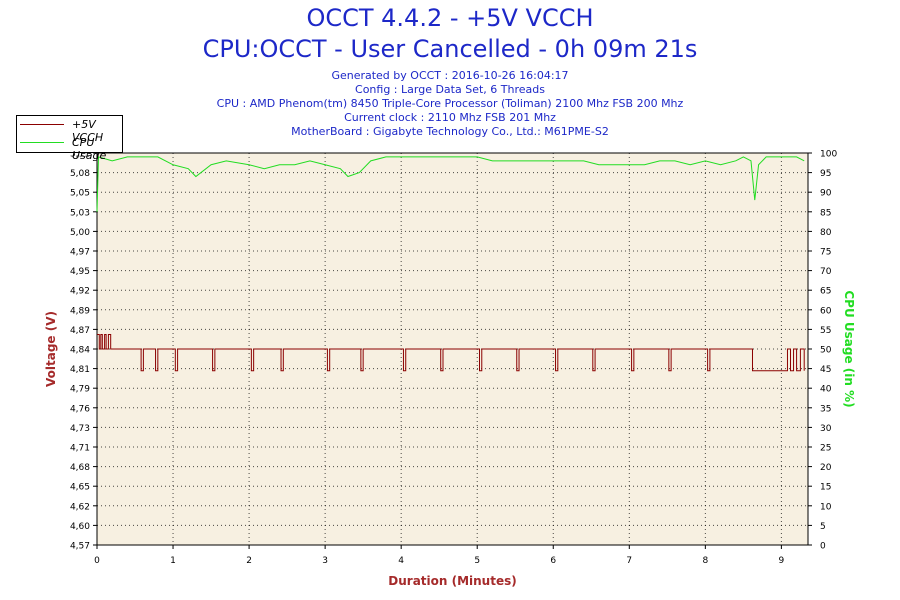 This screenshot has height=600, width=900. Describe the element at coordinates (826, 468) in the screenshot. I see `y-right-tick-label: 20` at that location.